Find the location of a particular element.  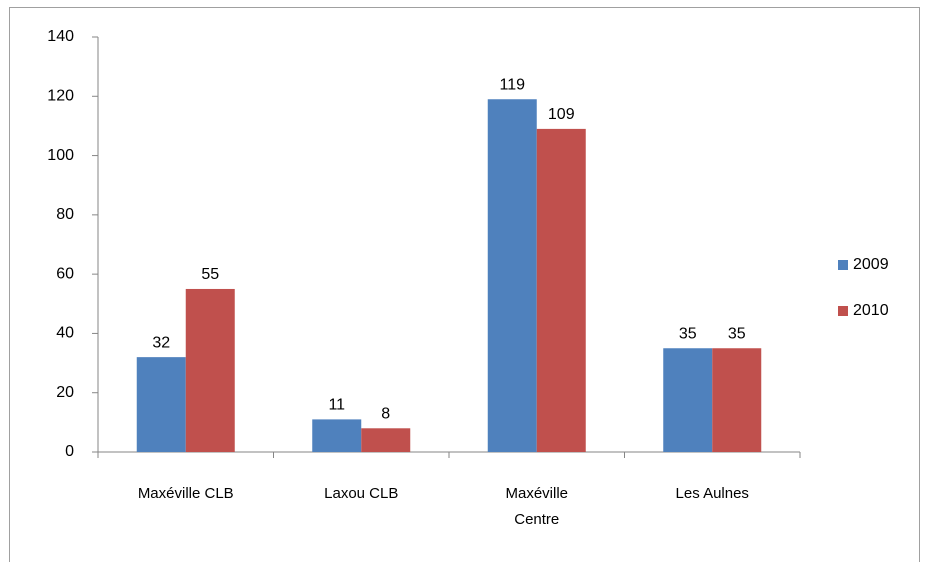

data-label: 55 is located at coordinates (210, 274).